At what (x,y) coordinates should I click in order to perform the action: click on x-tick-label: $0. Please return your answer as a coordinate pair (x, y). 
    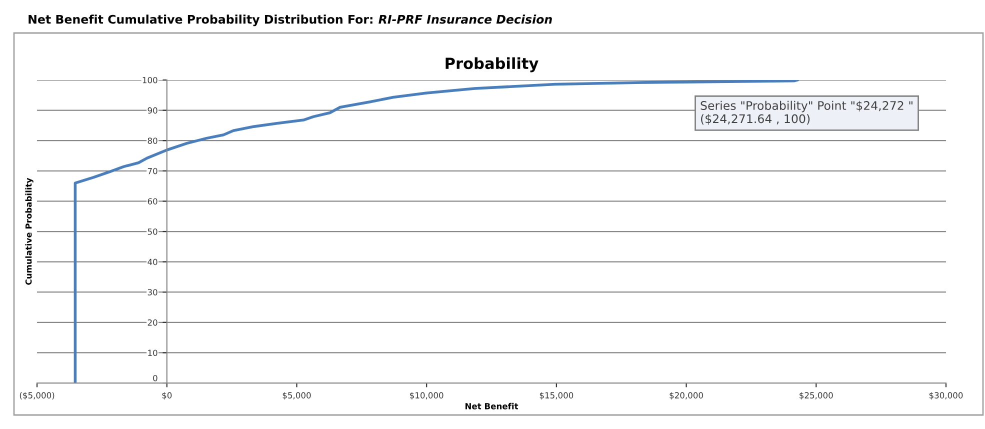
    Looking at the image, I should click on (167, 396).